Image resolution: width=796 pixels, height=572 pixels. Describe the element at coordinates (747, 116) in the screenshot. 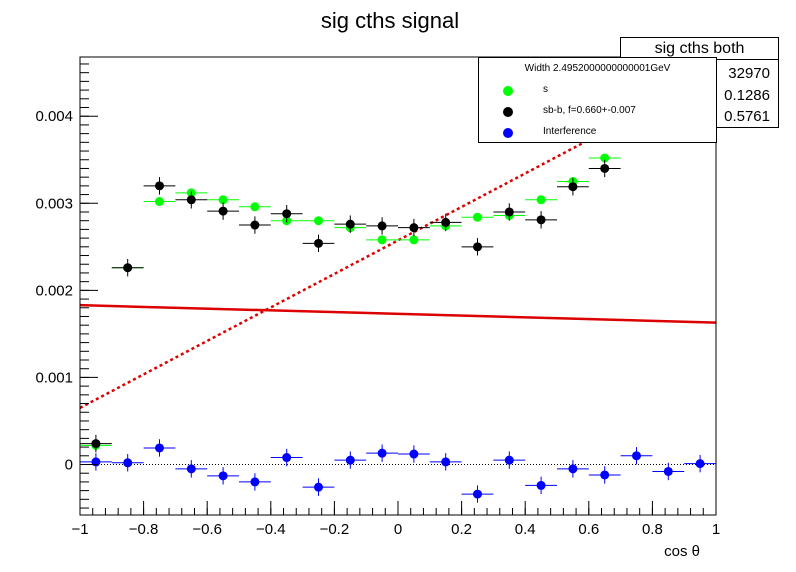

I see `stats-value-3: 0.5761` at that location.